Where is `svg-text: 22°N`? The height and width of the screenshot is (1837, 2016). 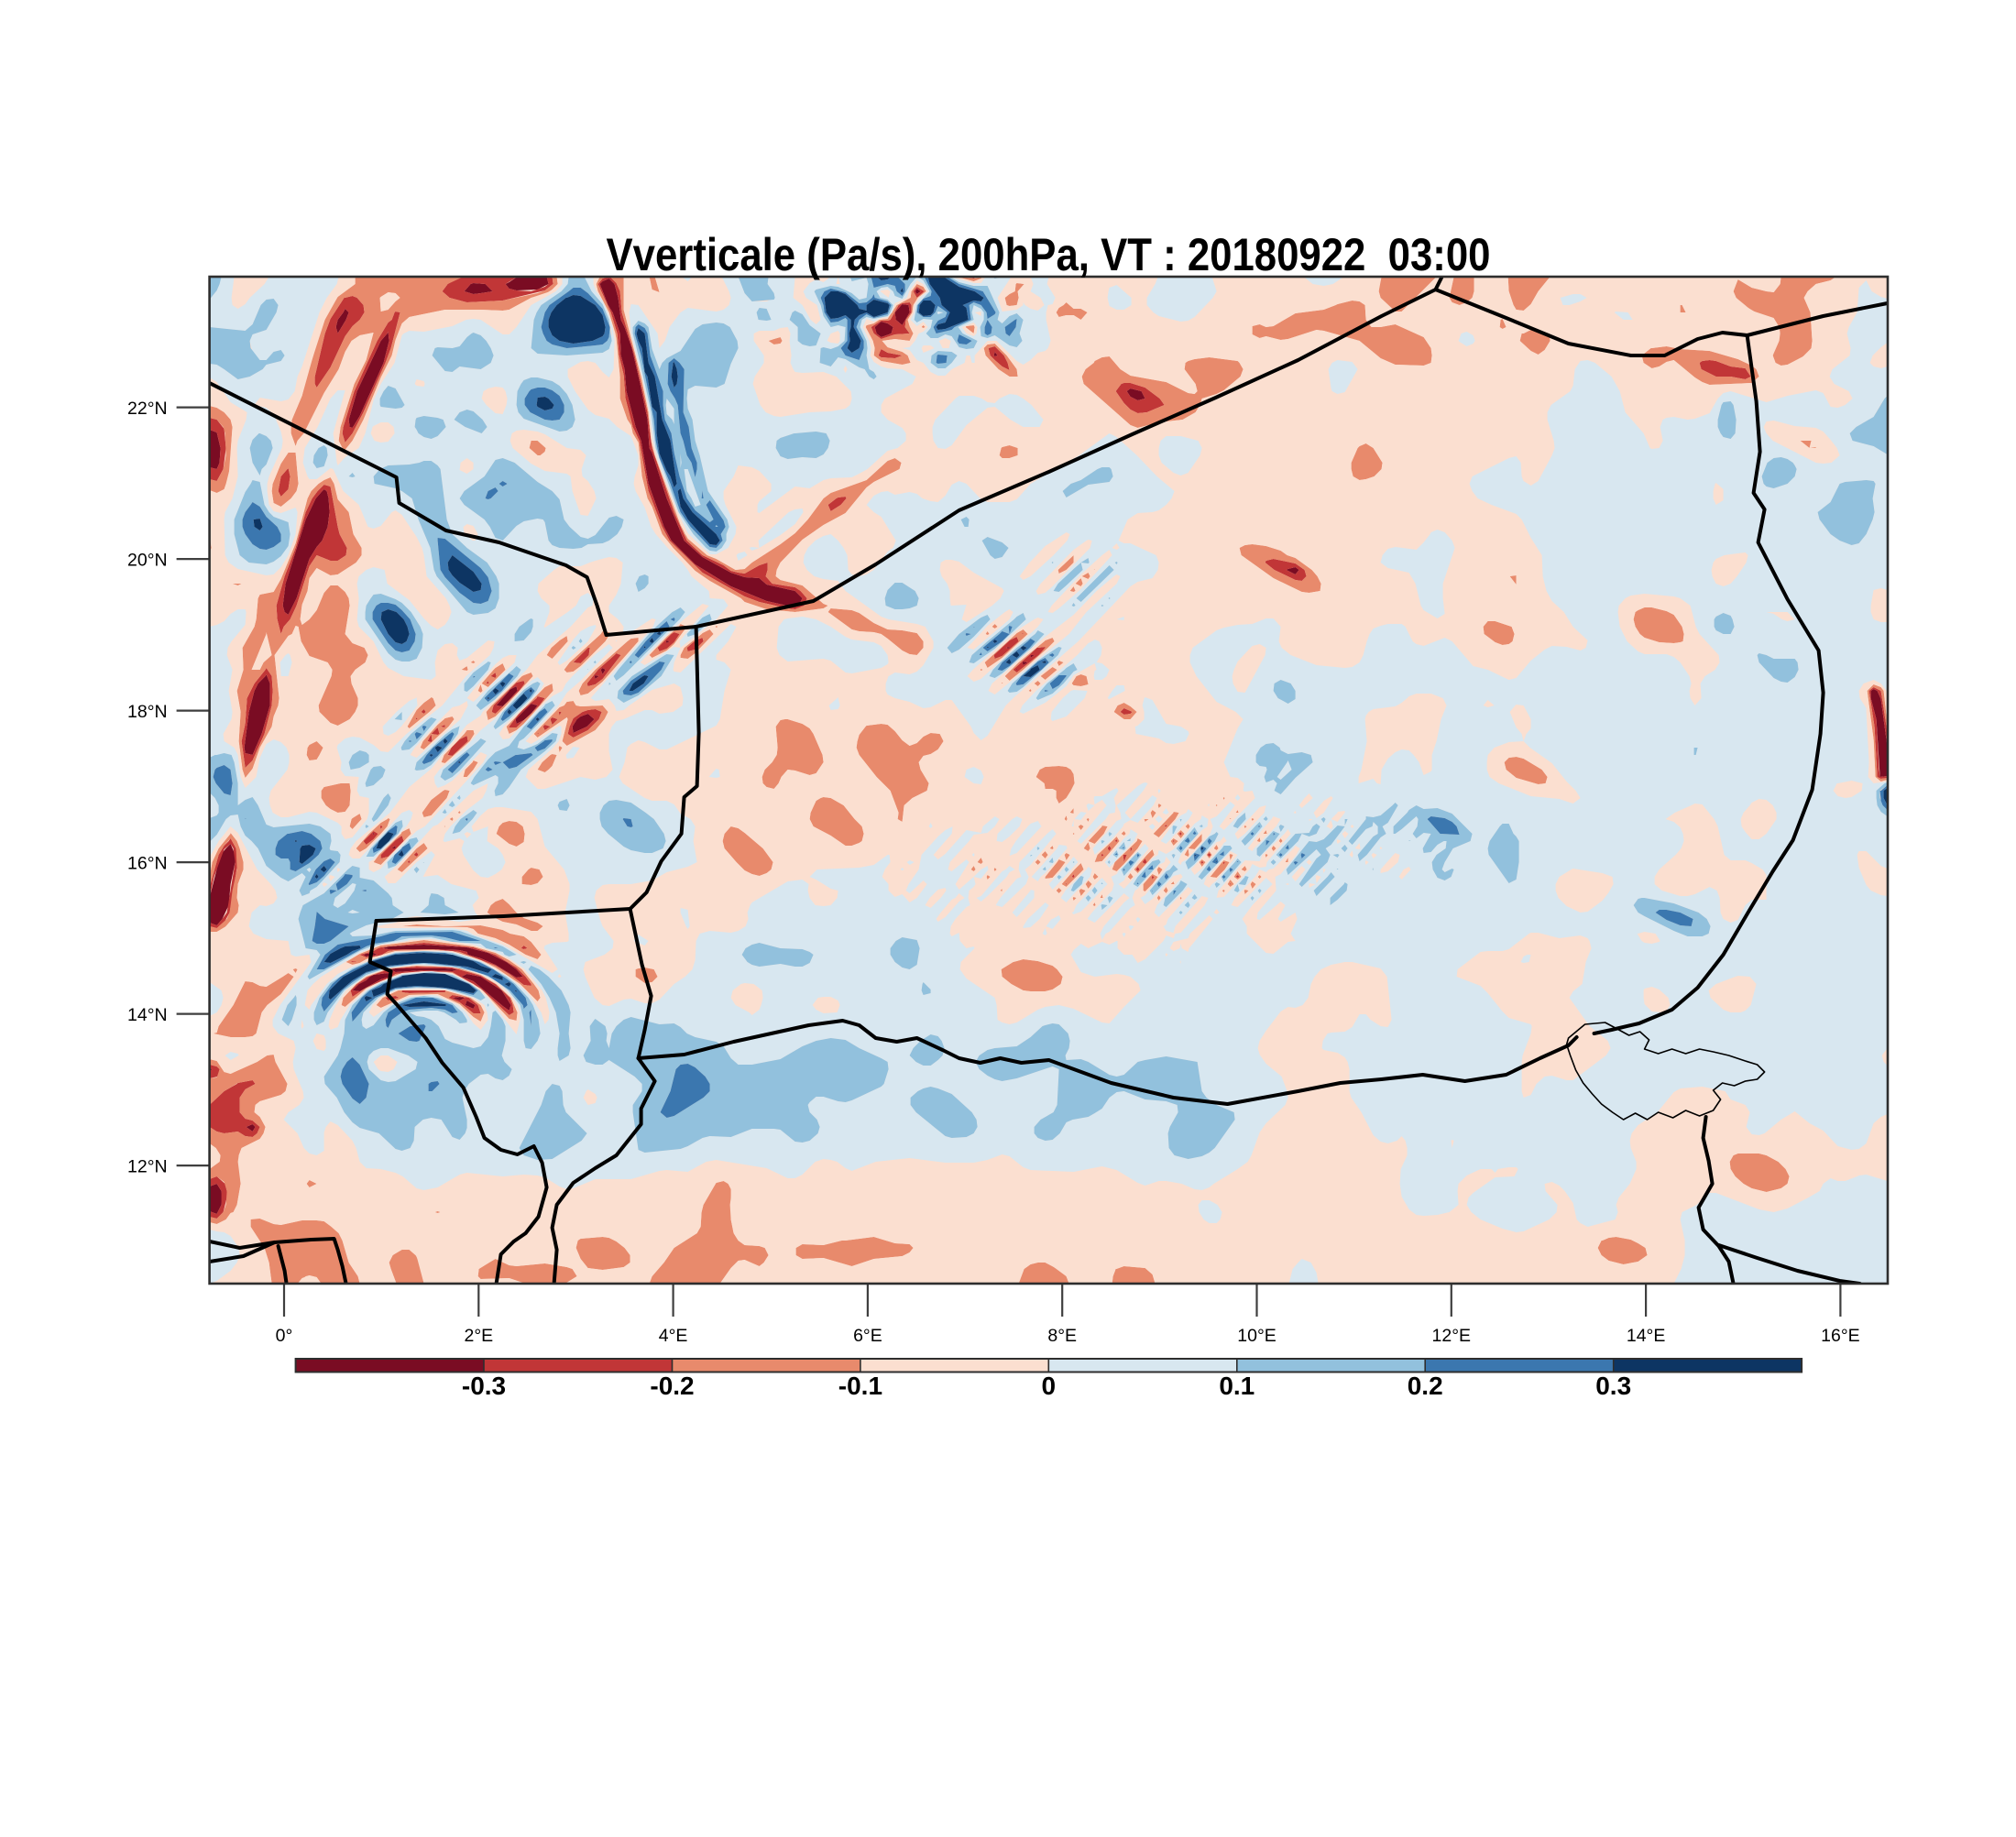
svg-text: 22°N is located at coordinates (147, 409).